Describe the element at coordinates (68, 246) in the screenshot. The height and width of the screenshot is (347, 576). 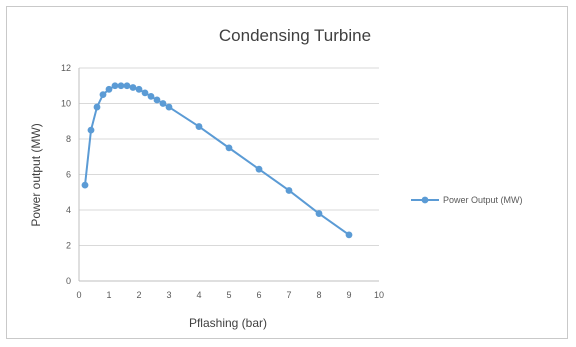
I see `y-tick-label: 2` at that location.